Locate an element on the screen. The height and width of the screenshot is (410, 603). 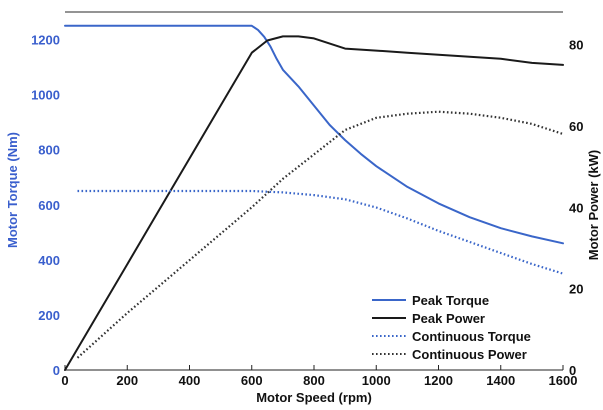
left-tick-label: 1000 is located at coordinates (45, 95).